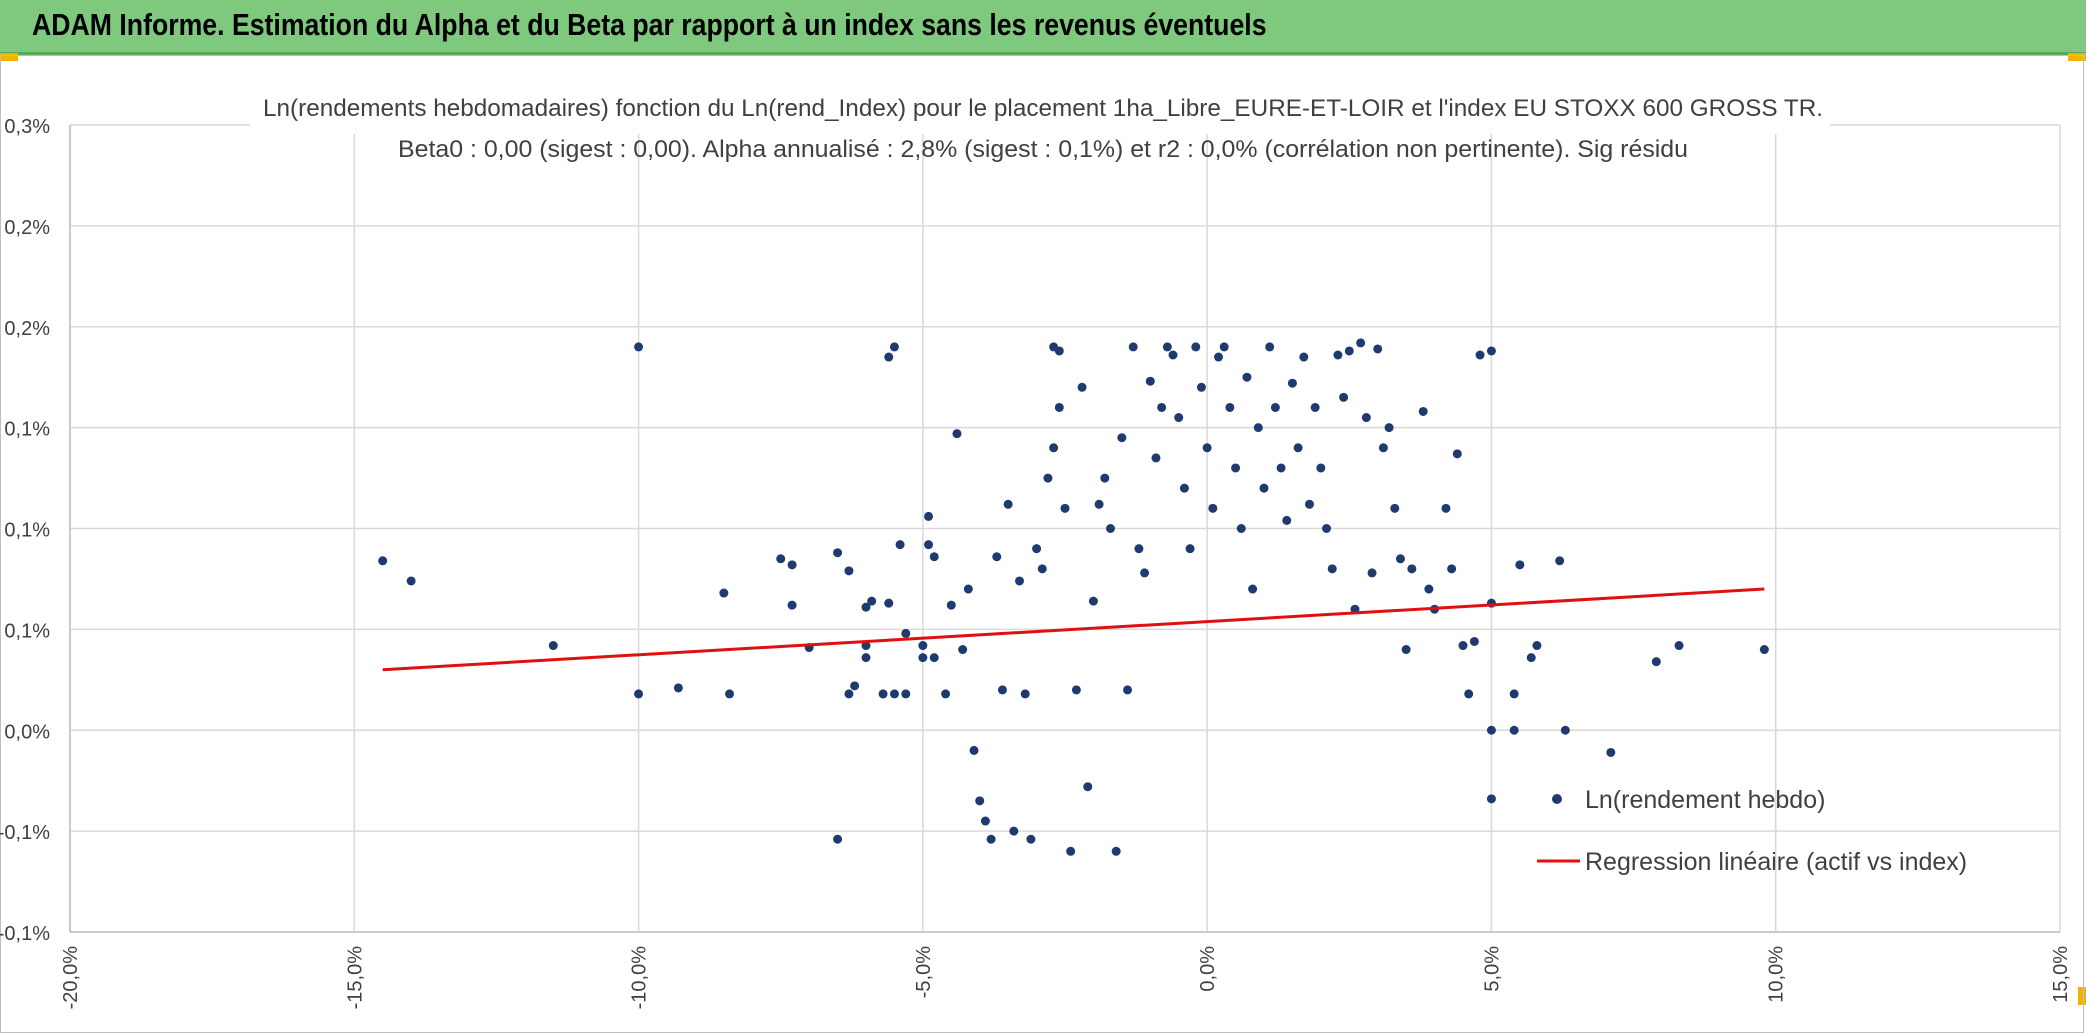 The image size is (2086, 1035). Describe the element at coordinates (355, 978) in the screenshot. I see `x-tick-label: -15,0%` at that location.